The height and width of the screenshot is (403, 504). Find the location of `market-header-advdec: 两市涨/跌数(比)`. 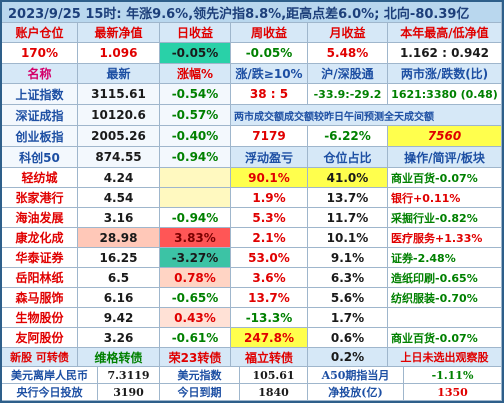

market-header-advdec: 两市涨/跌数(比) is located at coordinates (445, 74).